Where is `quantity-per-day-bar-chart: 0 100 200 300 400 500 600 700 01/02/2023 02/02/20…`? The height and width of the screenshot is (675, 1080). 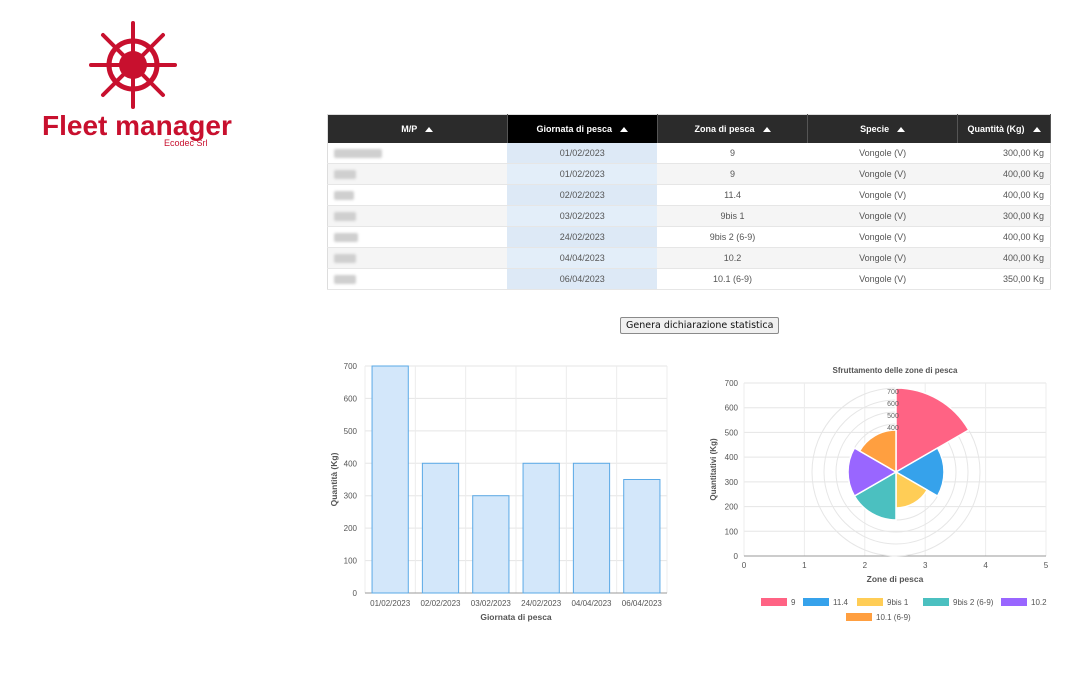
quantity-per-day-bar-chart: 0 100 200 300 400 500 600 700 01/02/2023 02/02/20… is located at coordinates (498, 492).